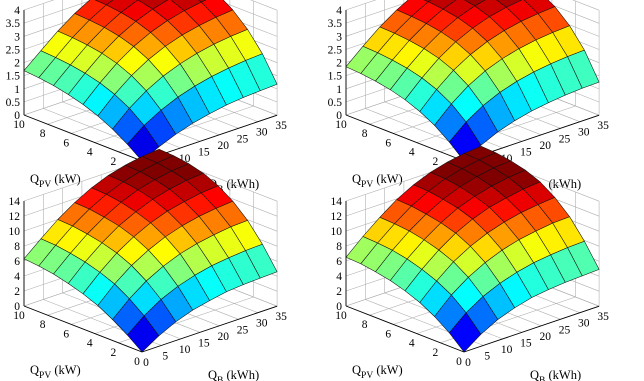 The width and height of the screenshot is (644, 381). What do you see at coordinates (339, 37) in the screenshot?
I see `z-tick-label: 3` at bounding box center [339, 37].